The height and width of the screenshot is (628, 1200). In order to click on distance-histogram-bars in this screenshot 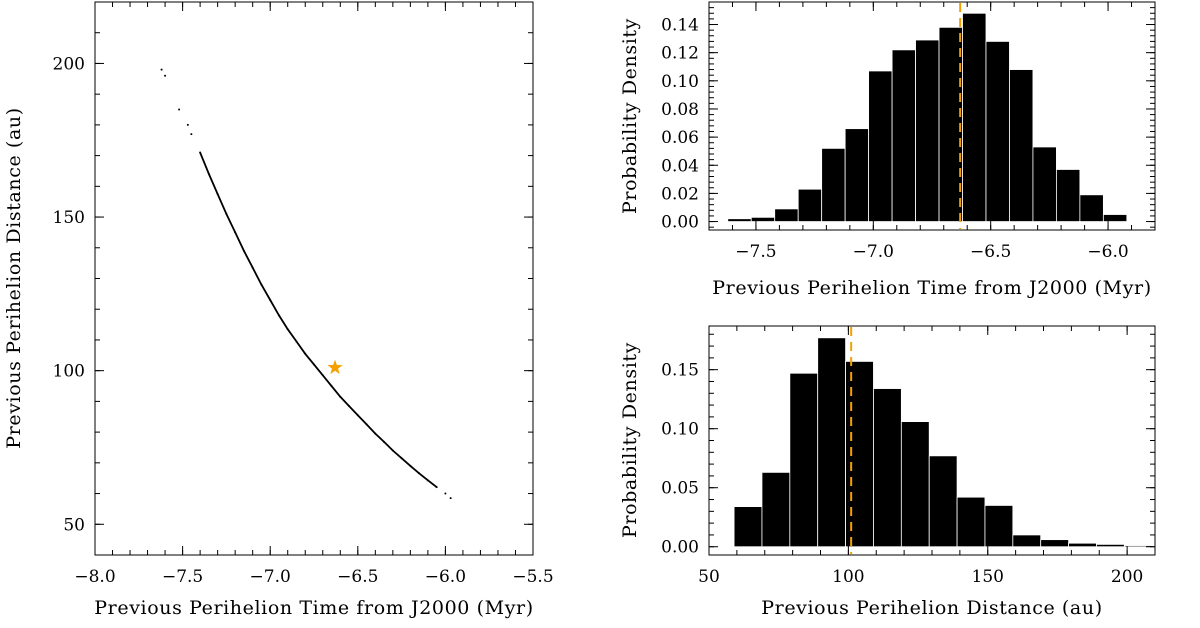, I will do `click(943, 442)`.